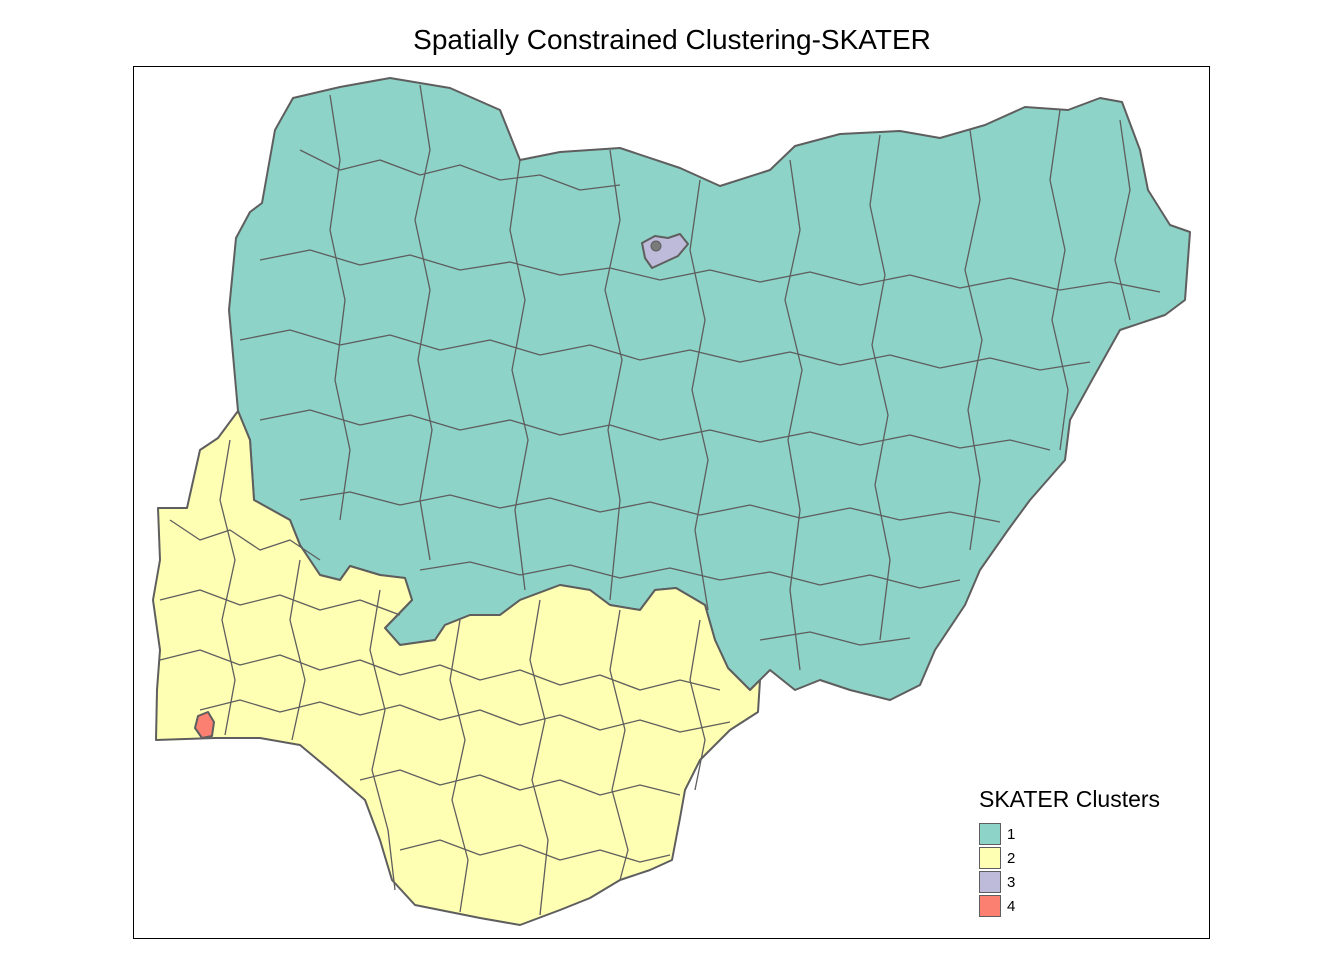  Describe the element at coordinates (1070, 799) in the screenshot. I see `legend-title: SKATER Clusters` at that location.